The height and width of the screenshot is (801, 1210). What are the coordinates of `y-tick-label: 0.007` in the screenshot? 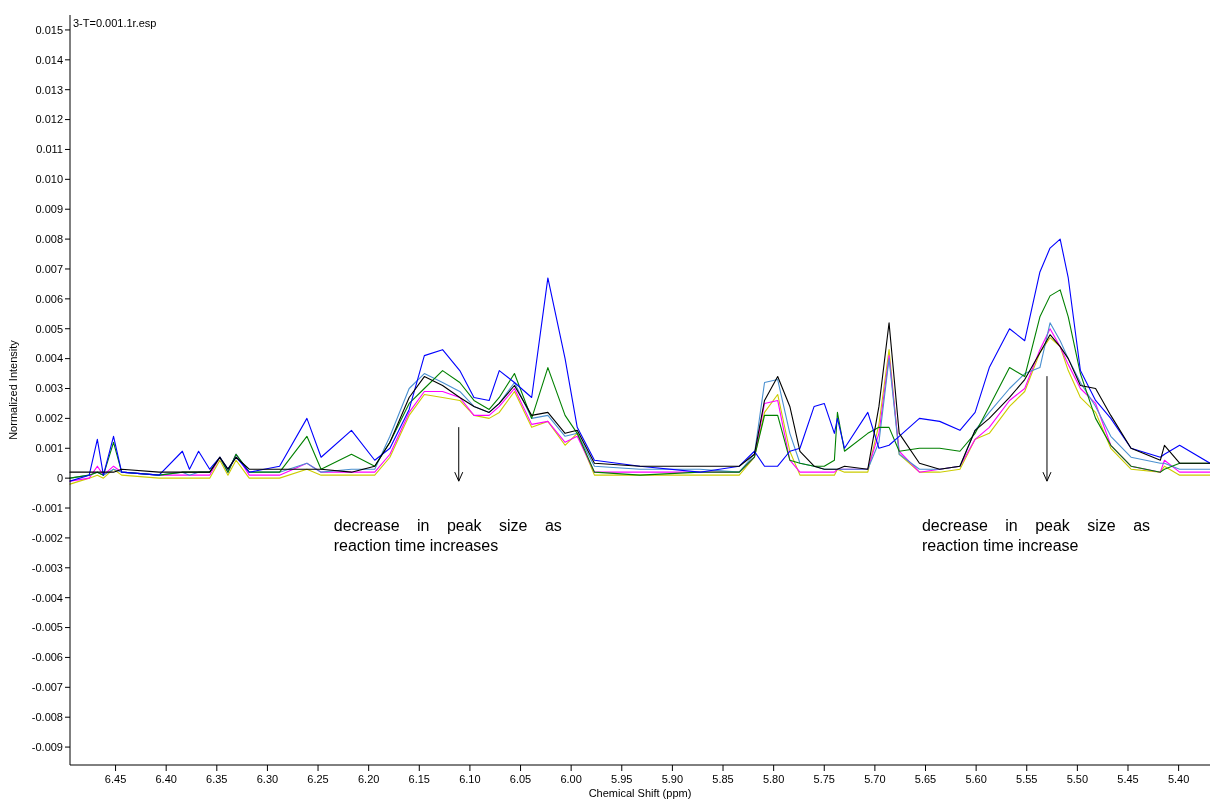 It's located at (49, 268).